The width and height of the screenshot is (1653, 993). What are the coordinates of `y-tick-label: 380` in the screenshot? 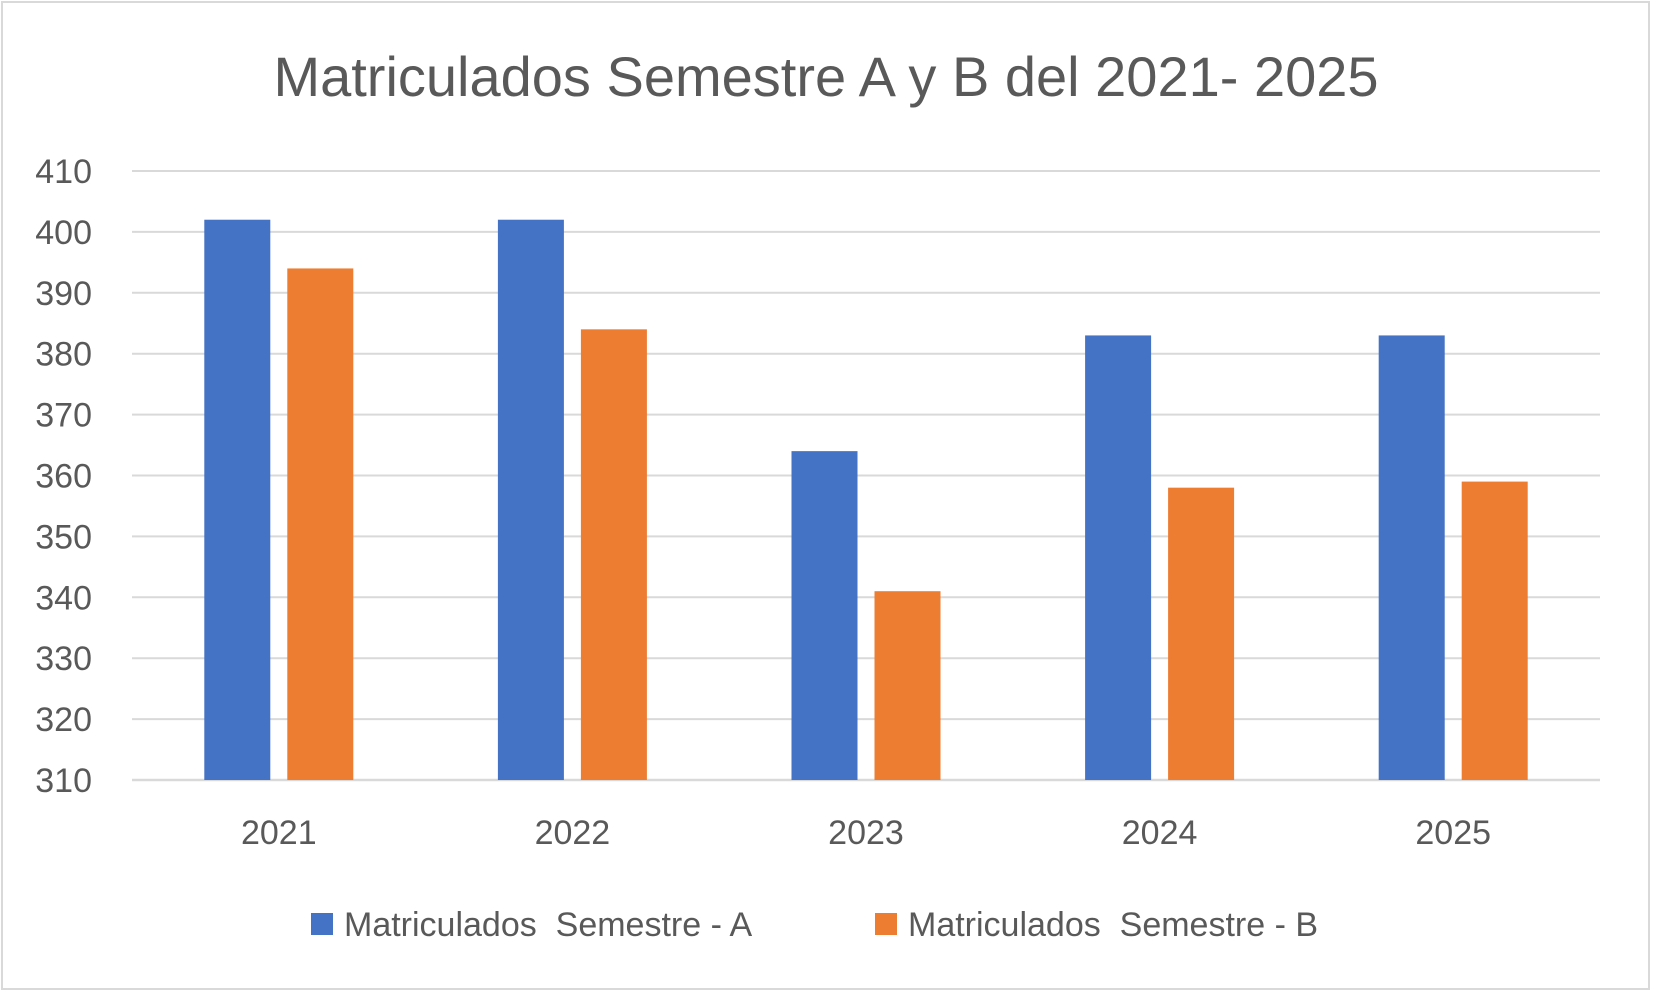 It's located at (63, 355).